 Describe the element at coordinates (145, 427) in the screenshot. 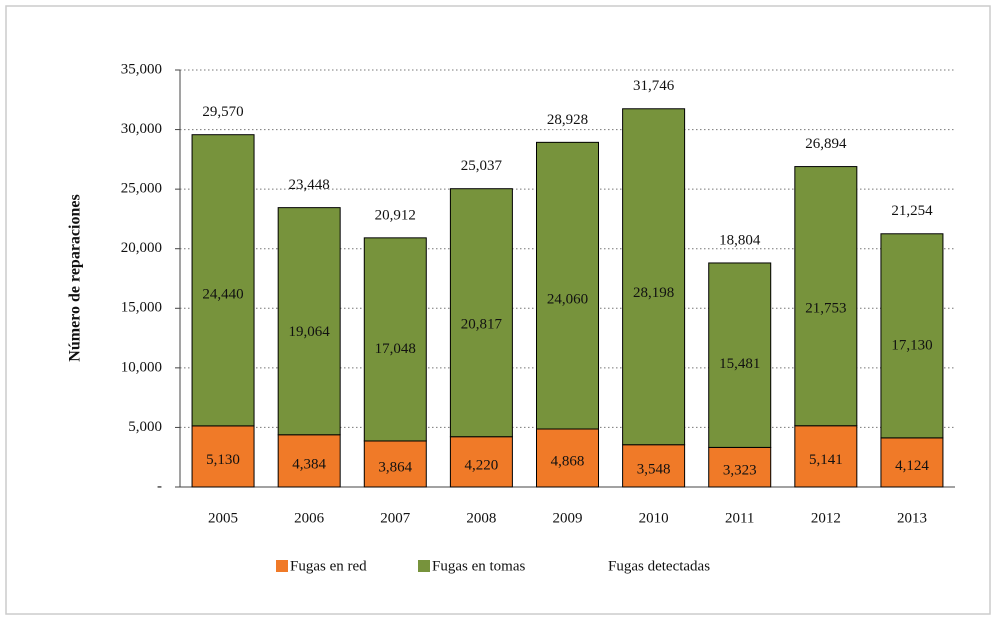

I see `y-tick-label: 5,000` at that location.